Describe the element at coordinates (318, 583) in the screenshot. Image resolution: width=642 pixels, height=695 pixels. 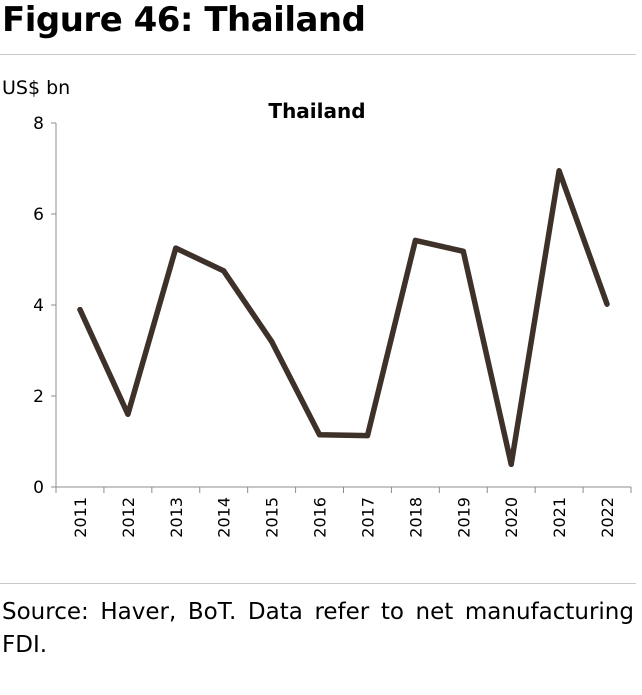
I see `bottom-divider` at that location.